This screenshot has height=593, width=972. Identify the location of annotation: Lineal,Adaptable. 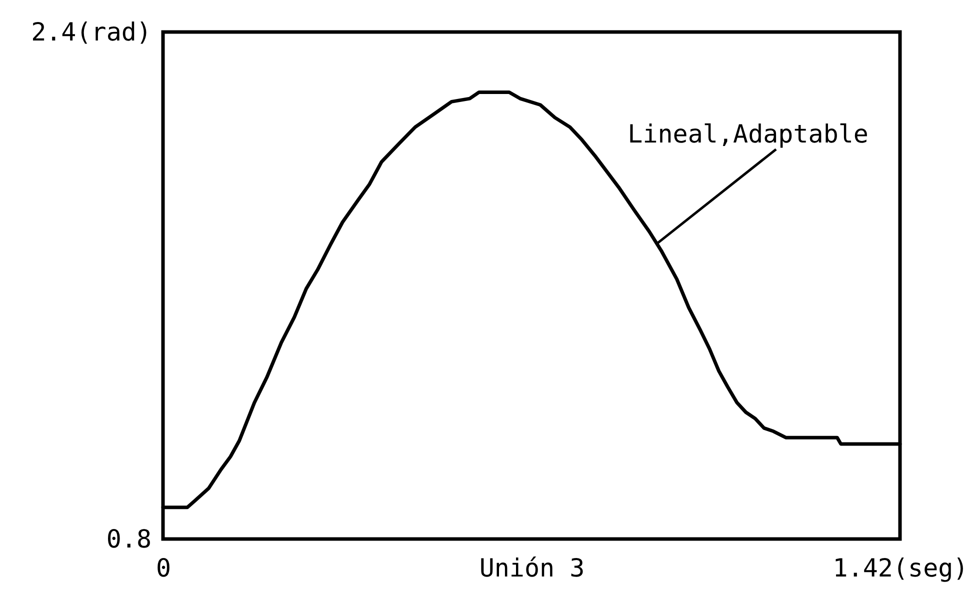
(748, 133).